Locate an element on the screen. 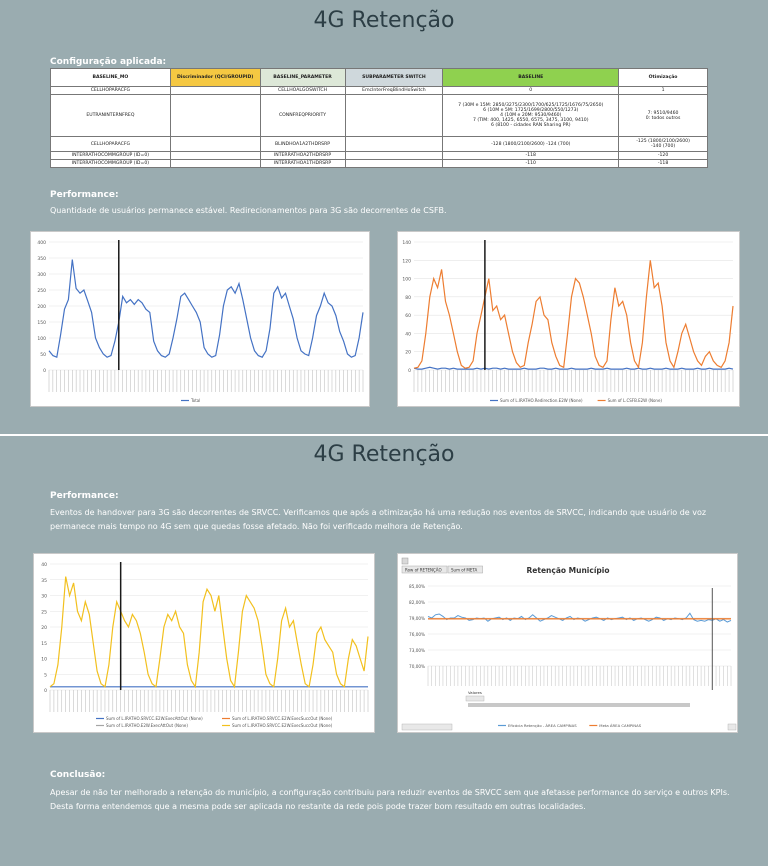 Image resolution: width=768 pixels, height=866 pixels. table-cell: EUTRANINTERNFREQ is located at coordinates (111, 116).